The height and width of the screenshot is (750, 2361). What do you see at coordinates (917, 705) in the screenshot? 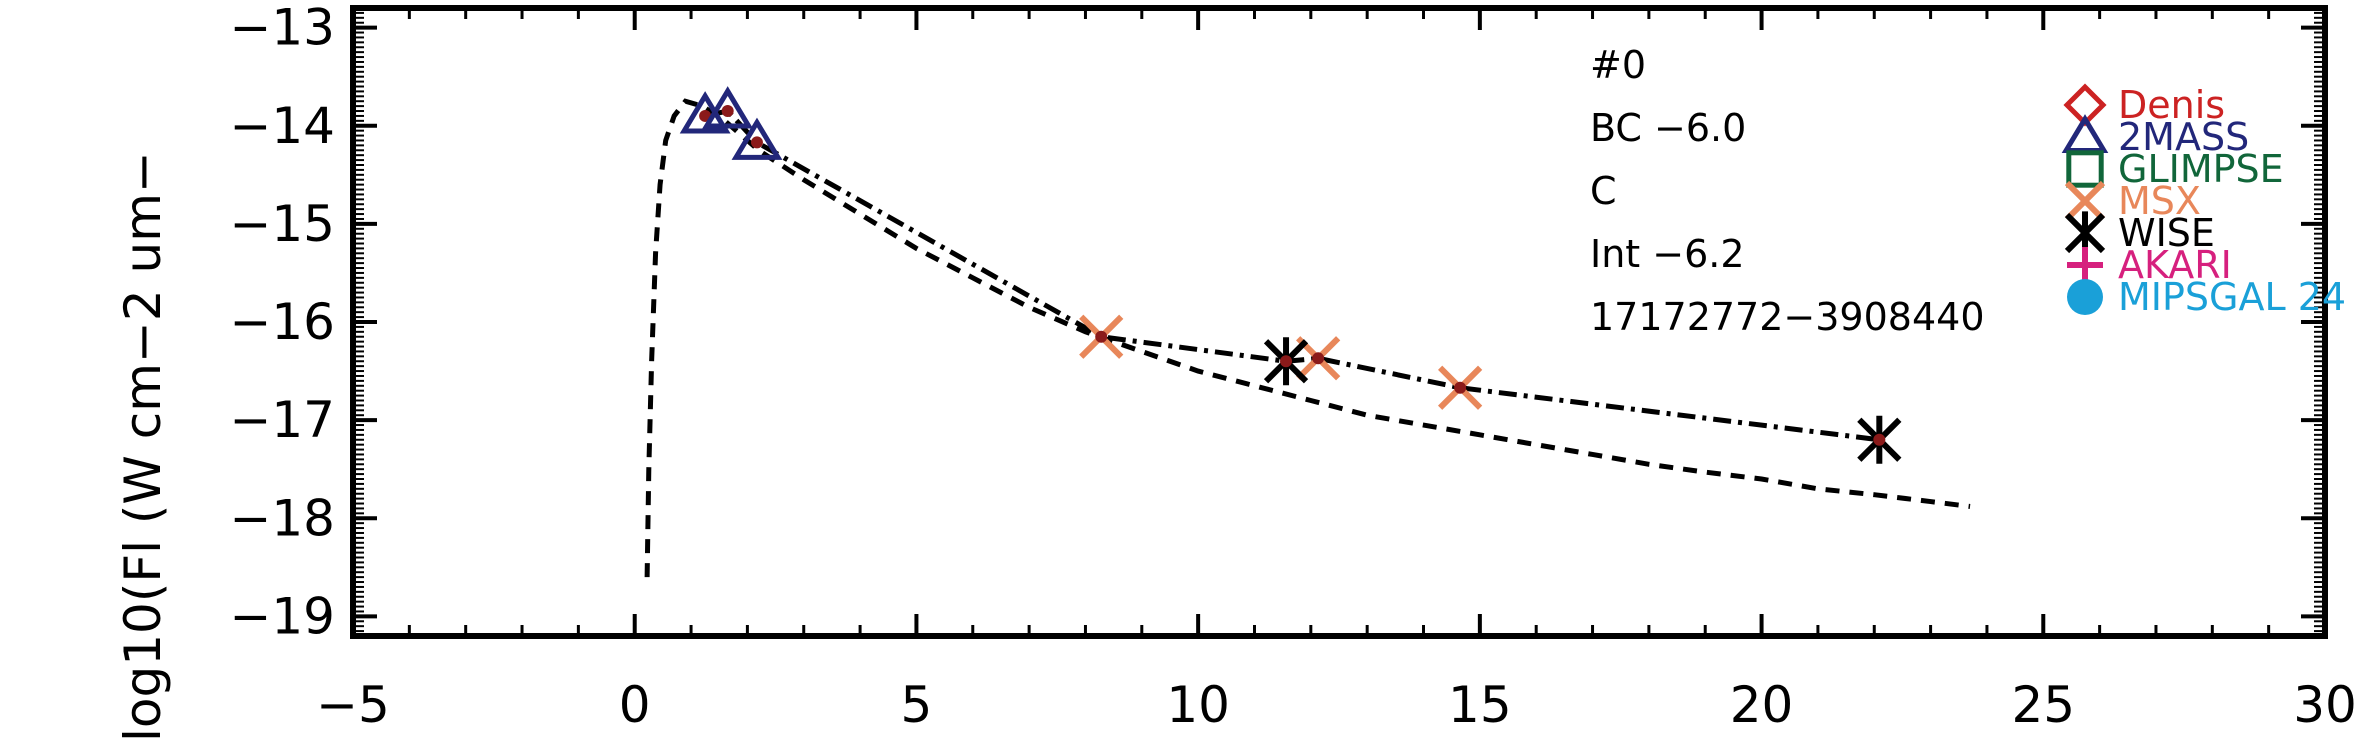
I see `x-tick-label: 5` at bounding box center [917, 705].